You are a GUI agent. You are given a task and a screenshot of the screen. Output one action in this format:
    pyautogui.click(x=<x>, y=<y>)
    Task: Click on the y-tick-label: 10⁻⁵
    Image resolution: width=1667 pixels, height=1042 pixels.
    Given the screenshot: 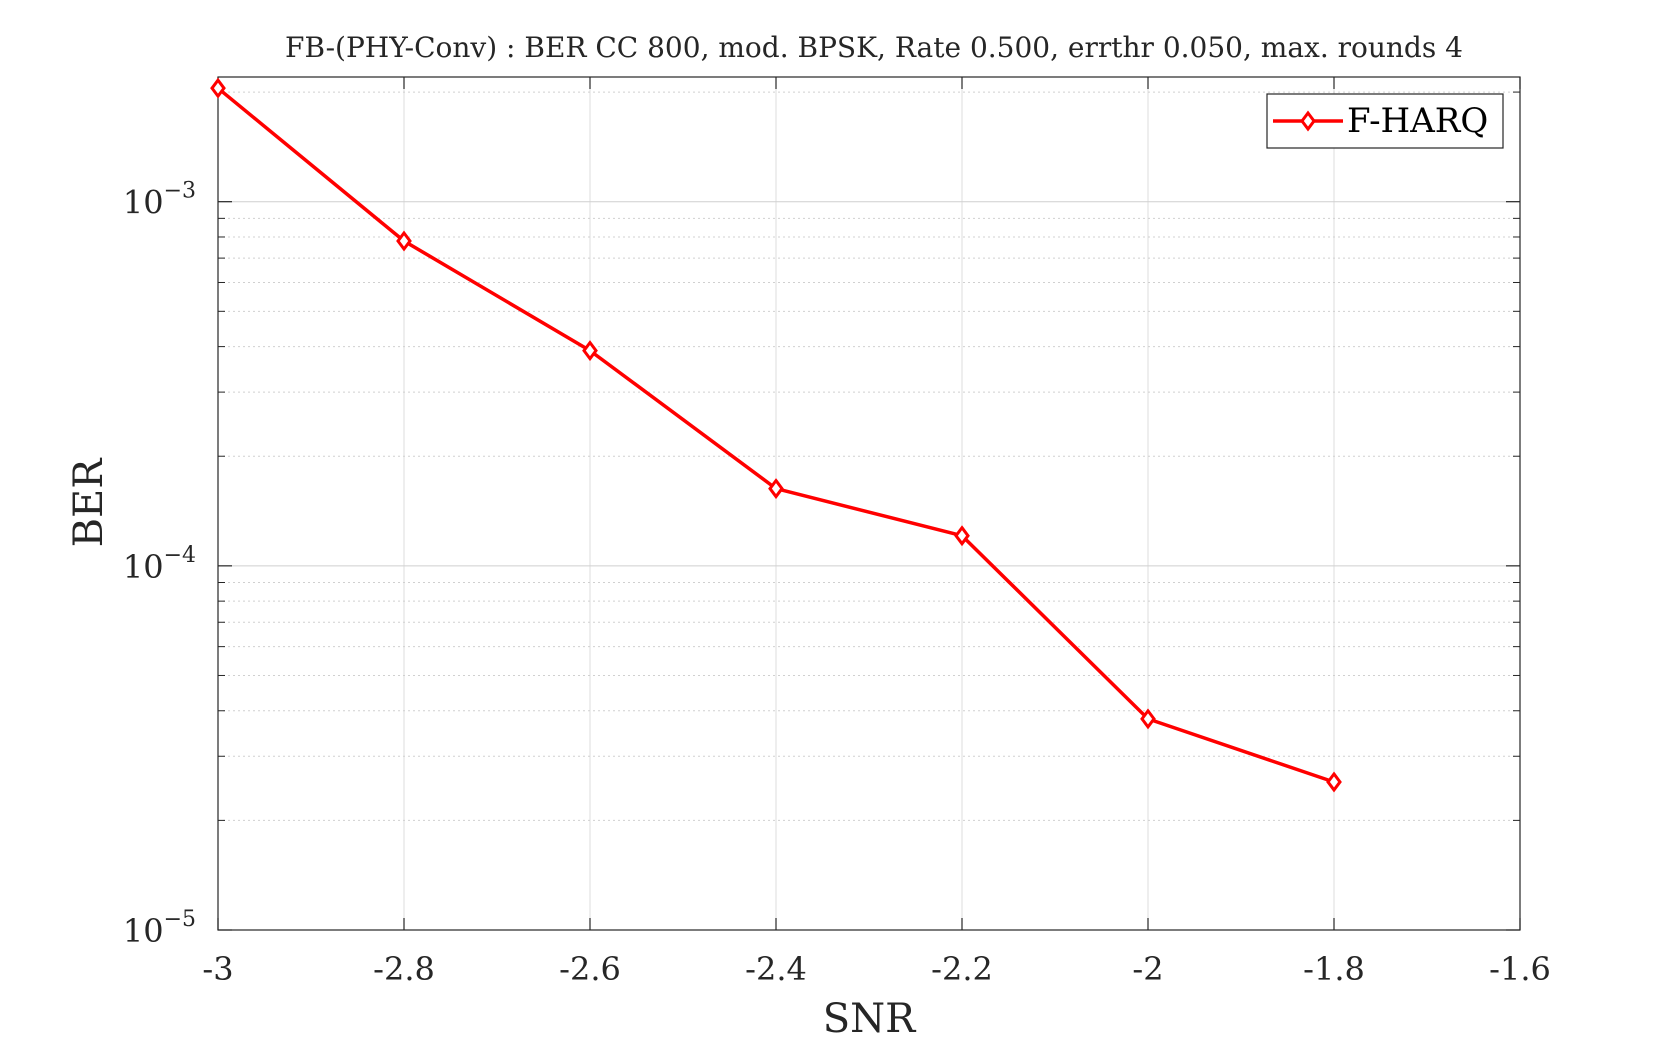 What is the action you would take?
    pyautogui.click(x=159, y=928)
    